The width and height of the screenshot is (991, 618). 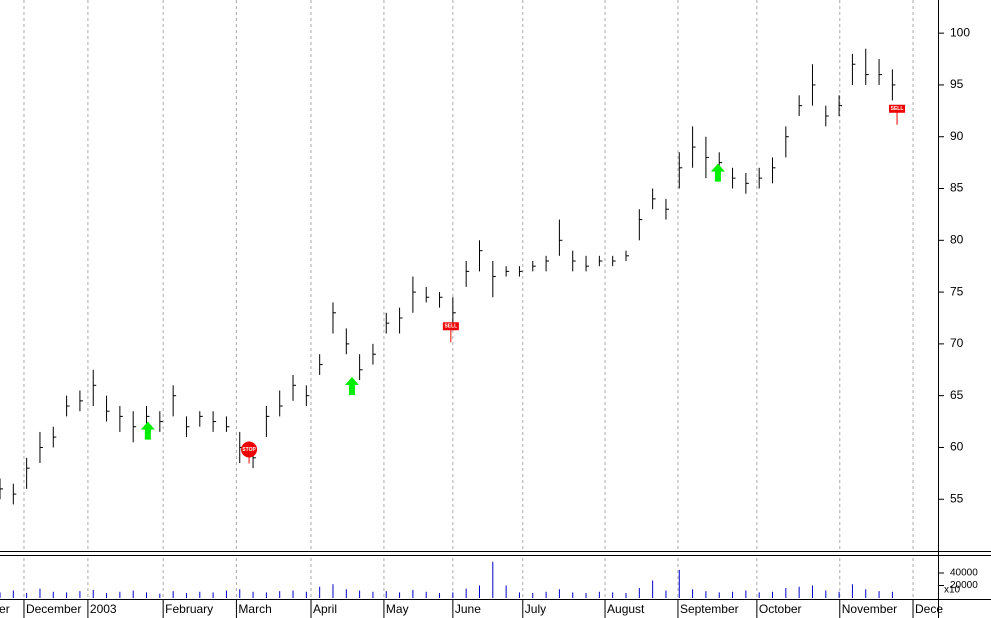 I want to click on y-tick-label: 80, so click(x=957, y=239).